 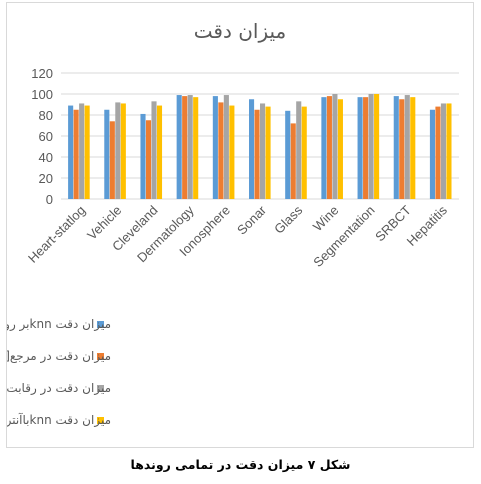 I want to click on y-tick-label: 60, so click(x=46, y=136).